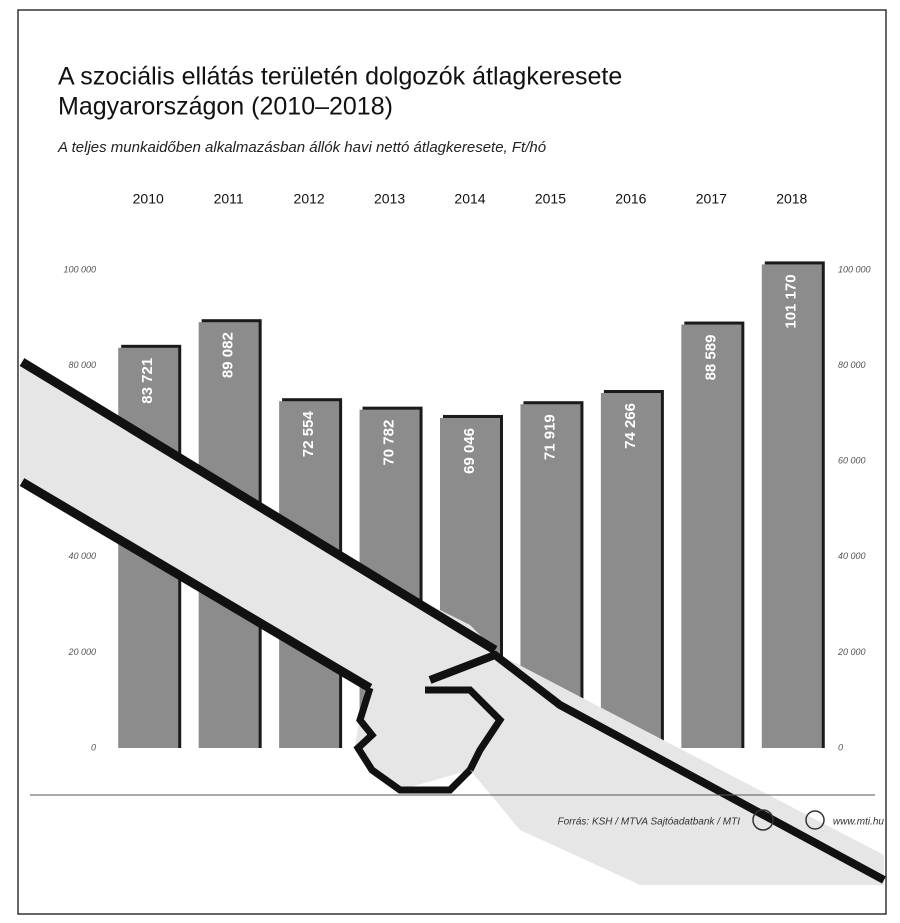 The image size is (900, 923). Describe the element at coordinates (549, 437) in the screenshot. I see `value-label: 71 919` at that location.